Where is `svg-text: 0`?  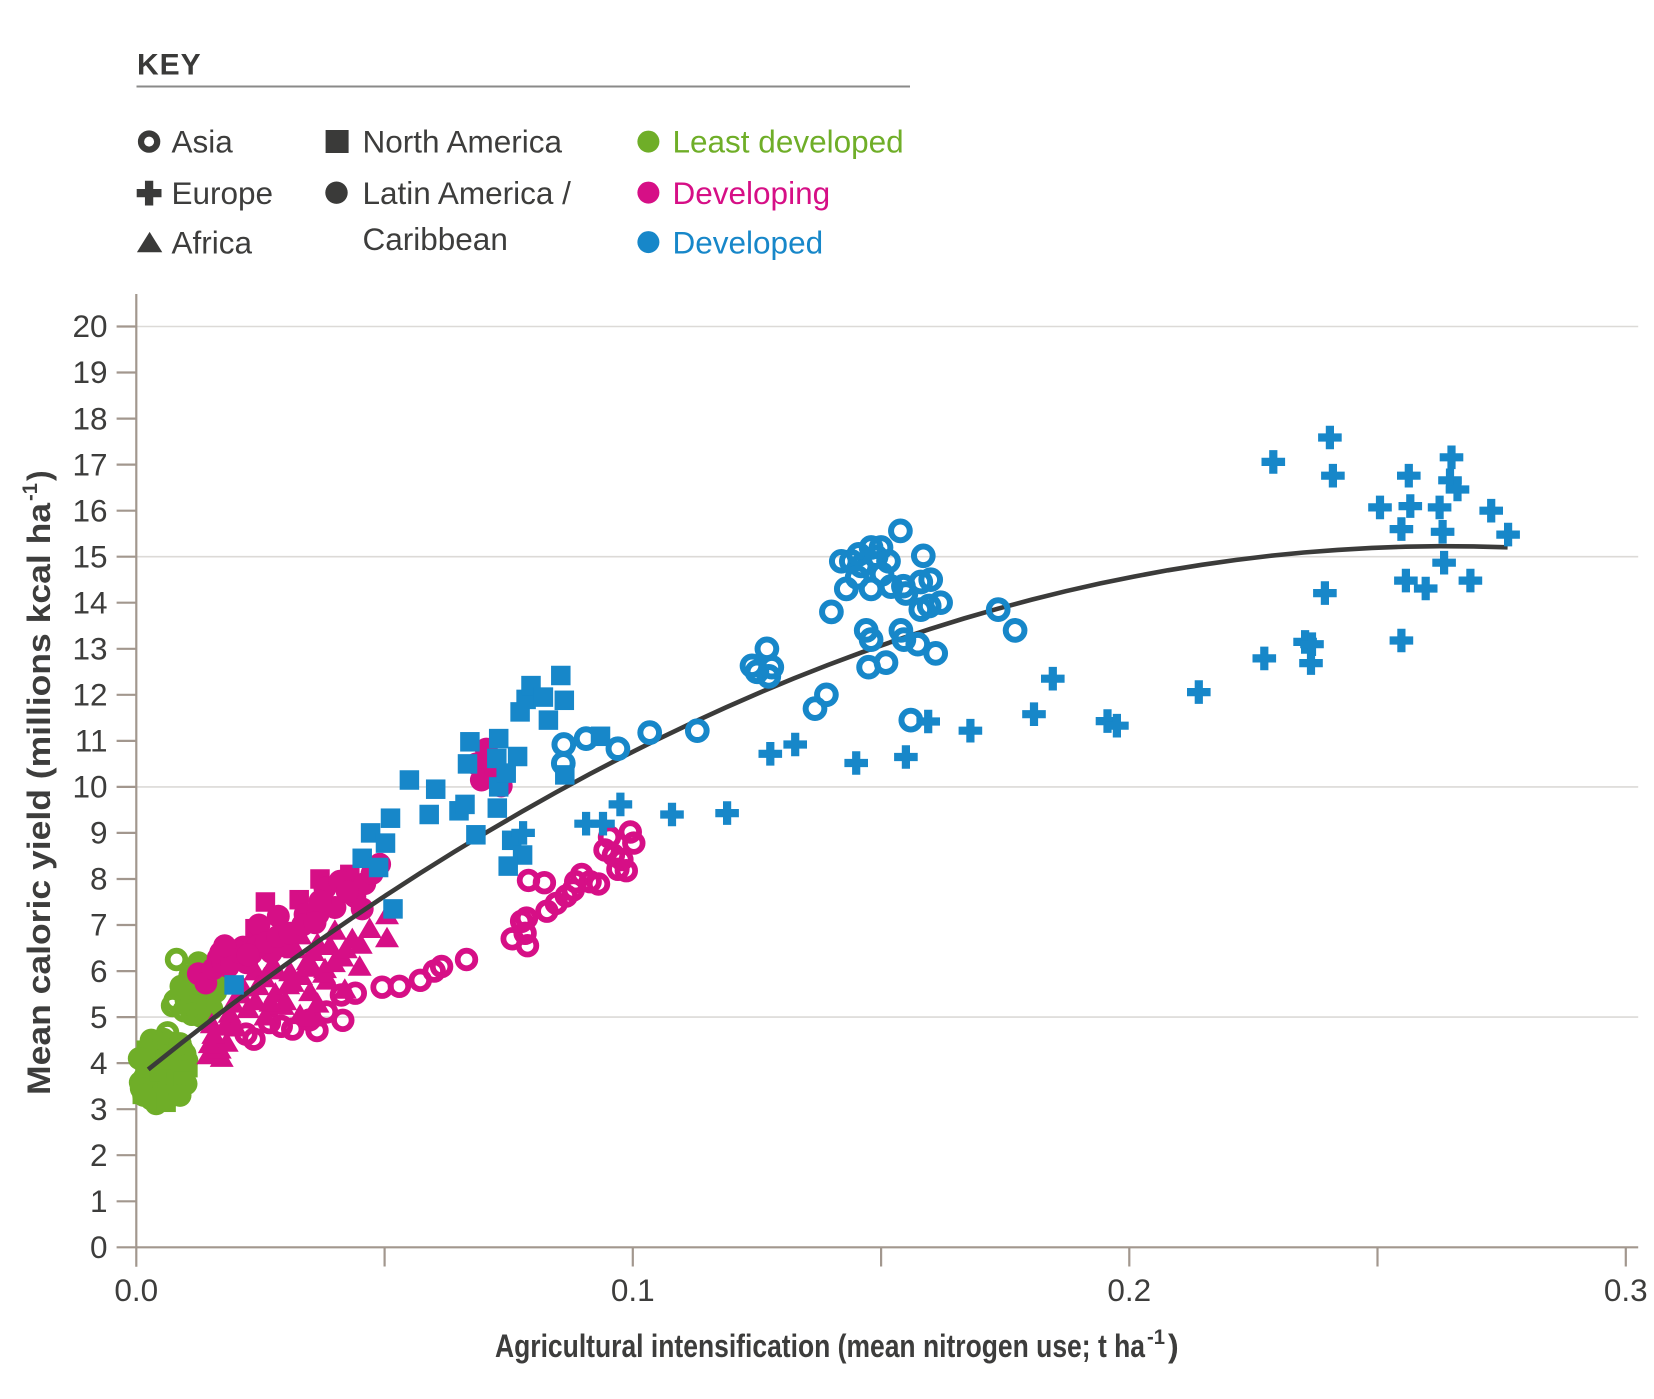
svg-text: 0 is located at coordinates (99, 1247).